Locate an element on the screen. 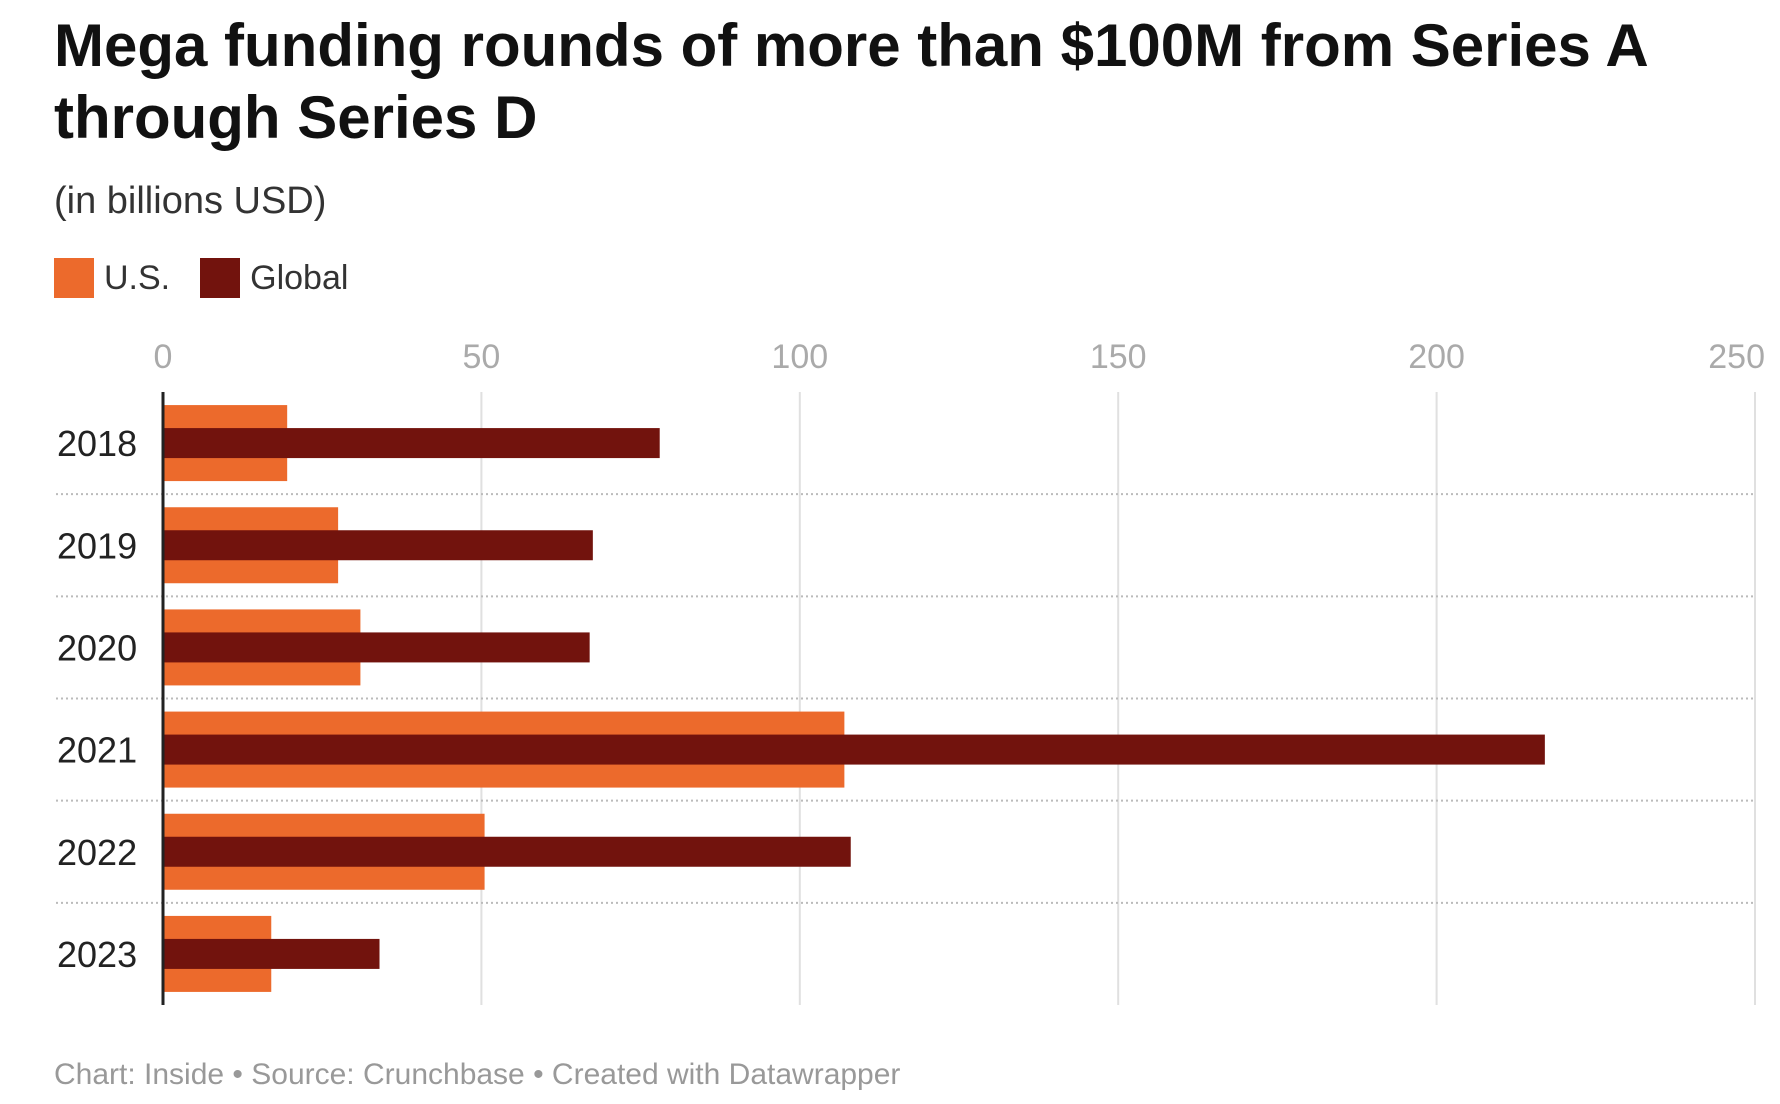 The image size is (1780, 1104). x-tick-label: 0 is located at coordinates (163, 357).